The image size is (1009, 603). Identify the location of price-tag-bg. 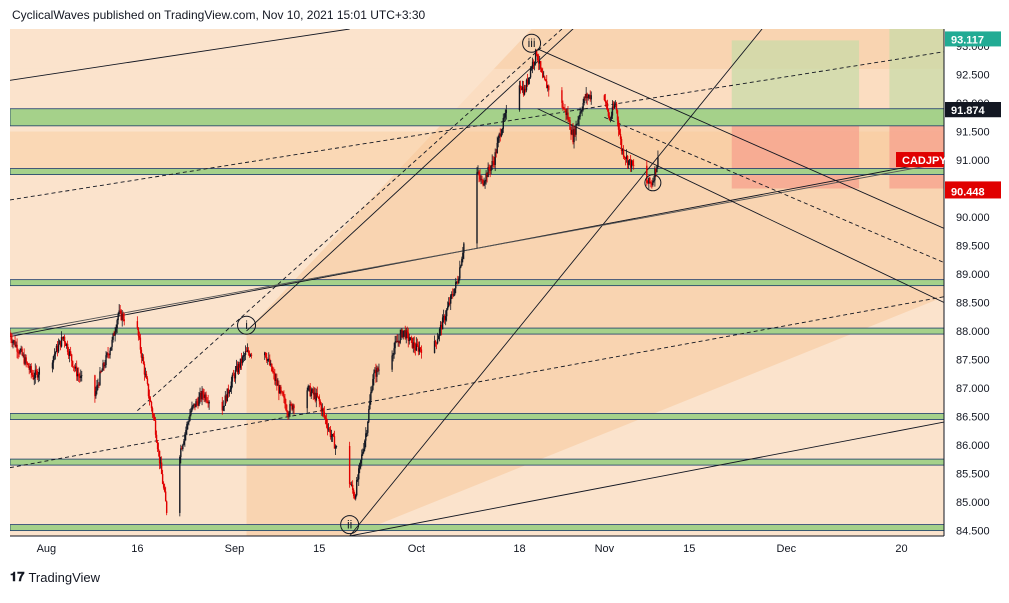
(920, 160).